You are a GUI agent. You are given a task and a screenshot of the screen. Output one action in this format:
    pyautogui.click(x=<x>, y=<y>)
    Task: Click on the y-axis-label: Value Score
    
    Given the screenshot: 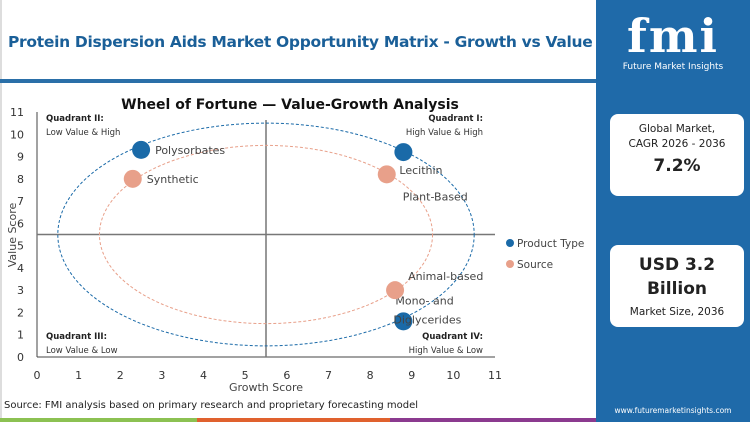 What is the action you would take?
    pyautogui.click(x=12, y=235)
    